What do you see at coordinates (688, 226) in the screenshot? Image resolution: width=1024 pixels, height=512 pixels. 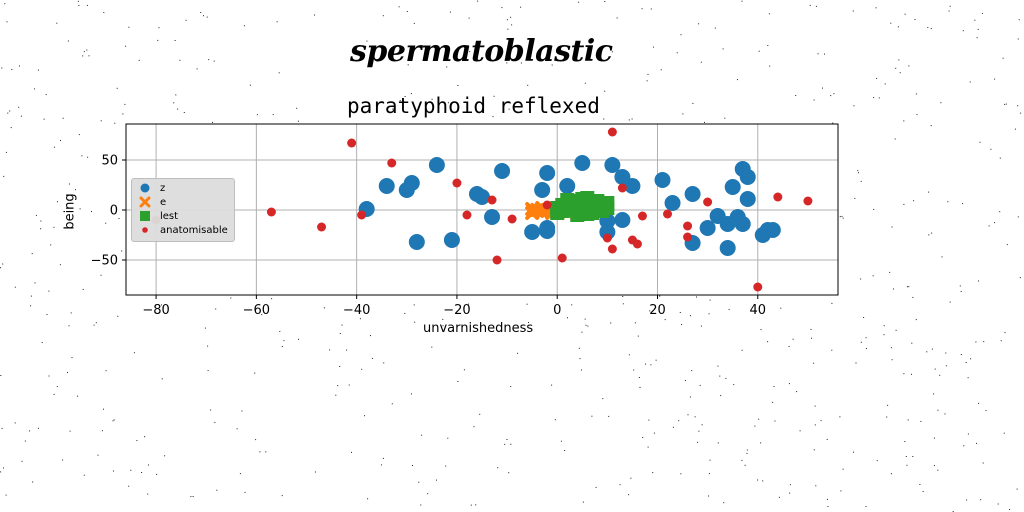 I see `data-point-anatomisable` at bounding box center [688, 226].